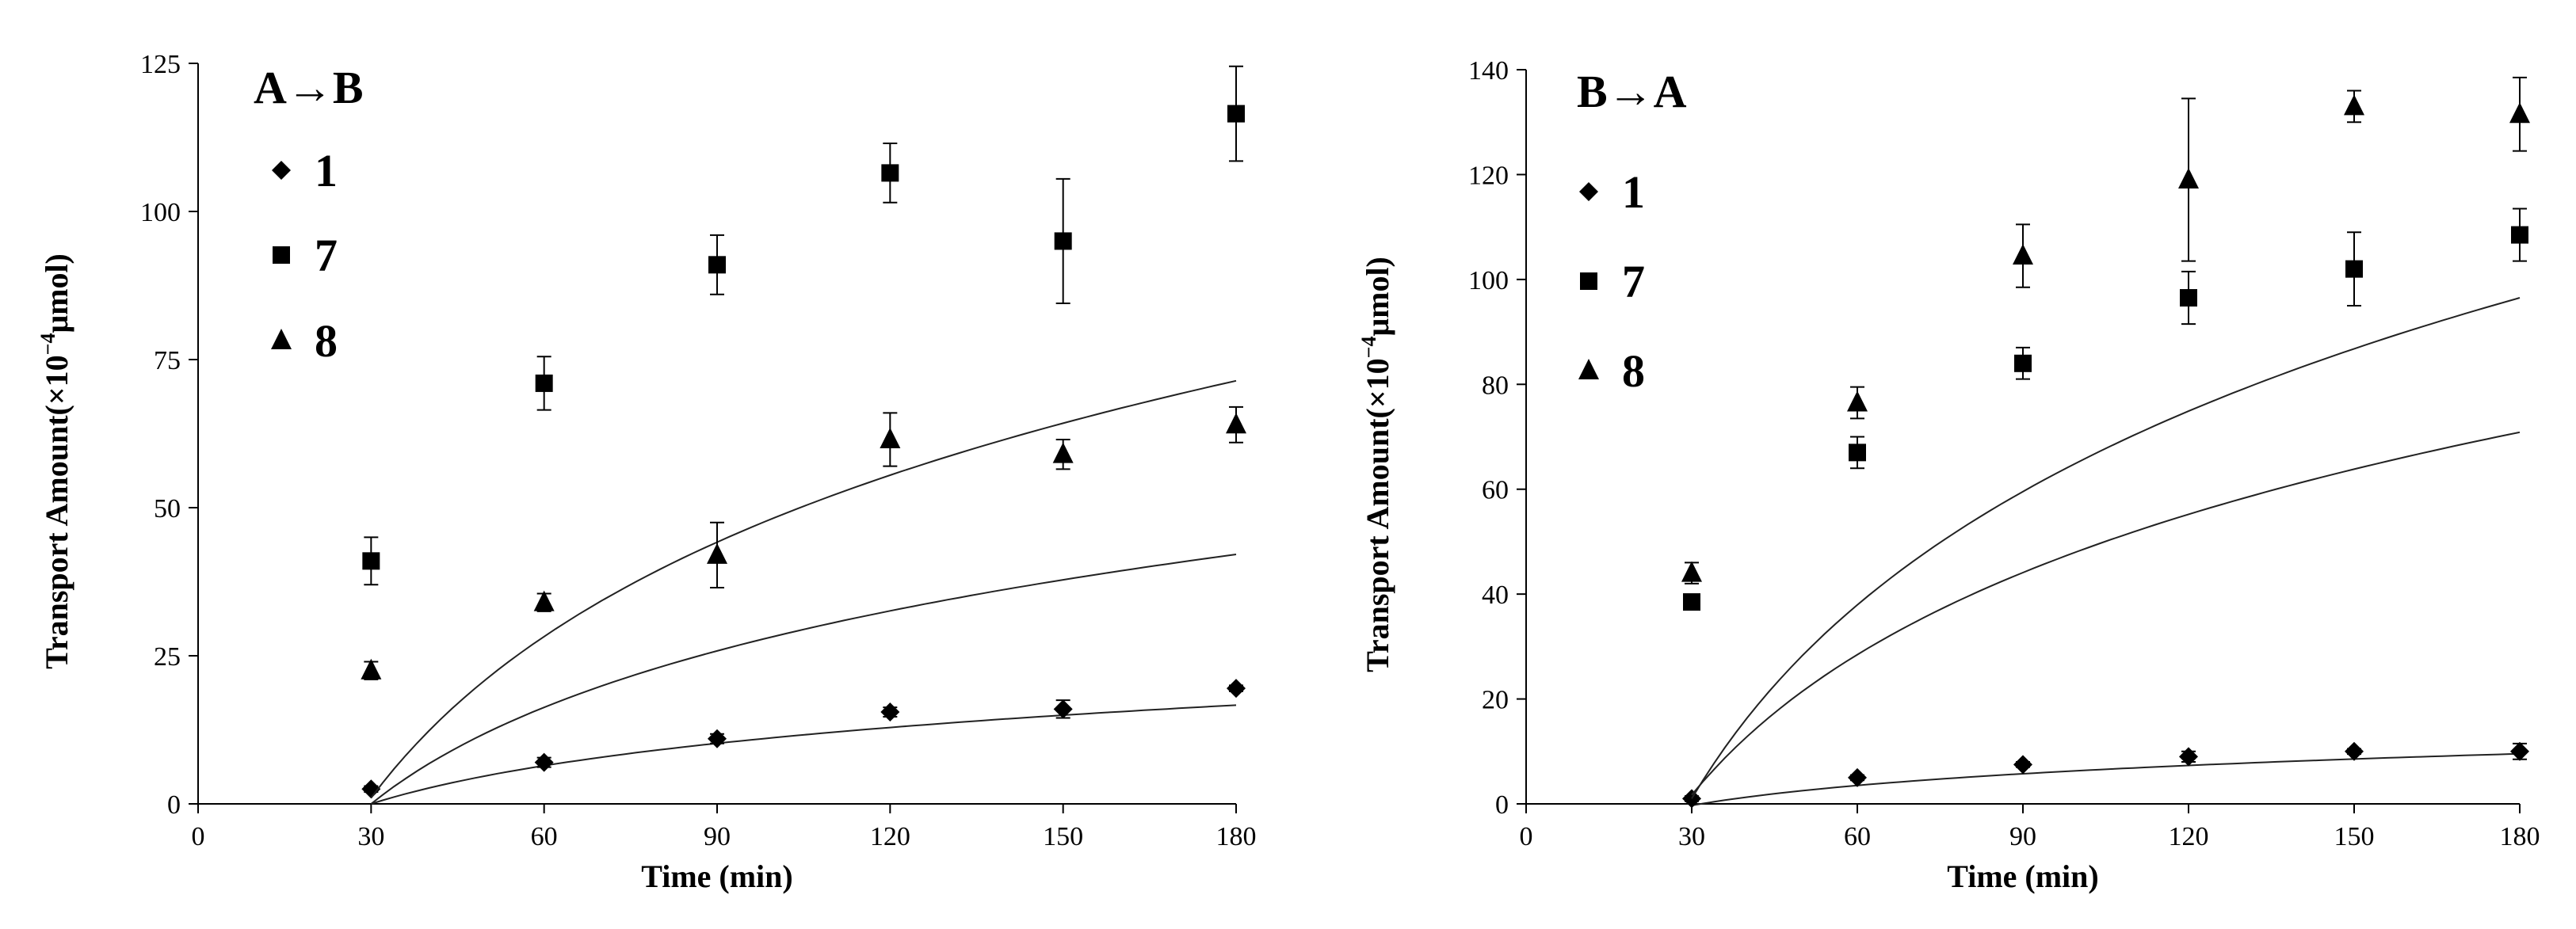 The image size is (2576, 929). Describe the element at coordinates (167, 657) in the screenshot. I see `y-tick-label: 25` at that location.